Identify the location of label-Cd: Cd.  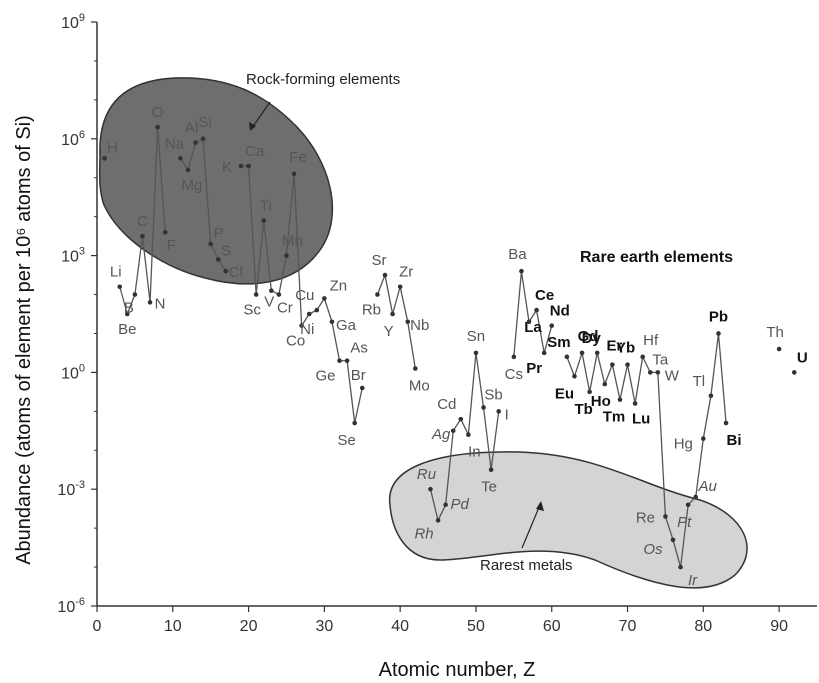
(446, 404).